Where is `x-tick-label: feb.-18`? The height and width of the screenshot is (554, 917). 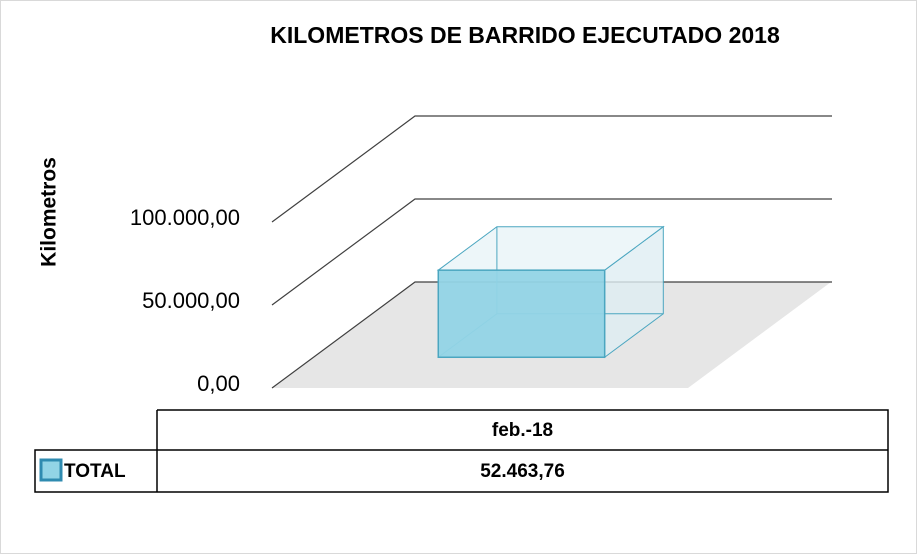 x-tick-label: feb.-18 is located at coordinates (522, 430).